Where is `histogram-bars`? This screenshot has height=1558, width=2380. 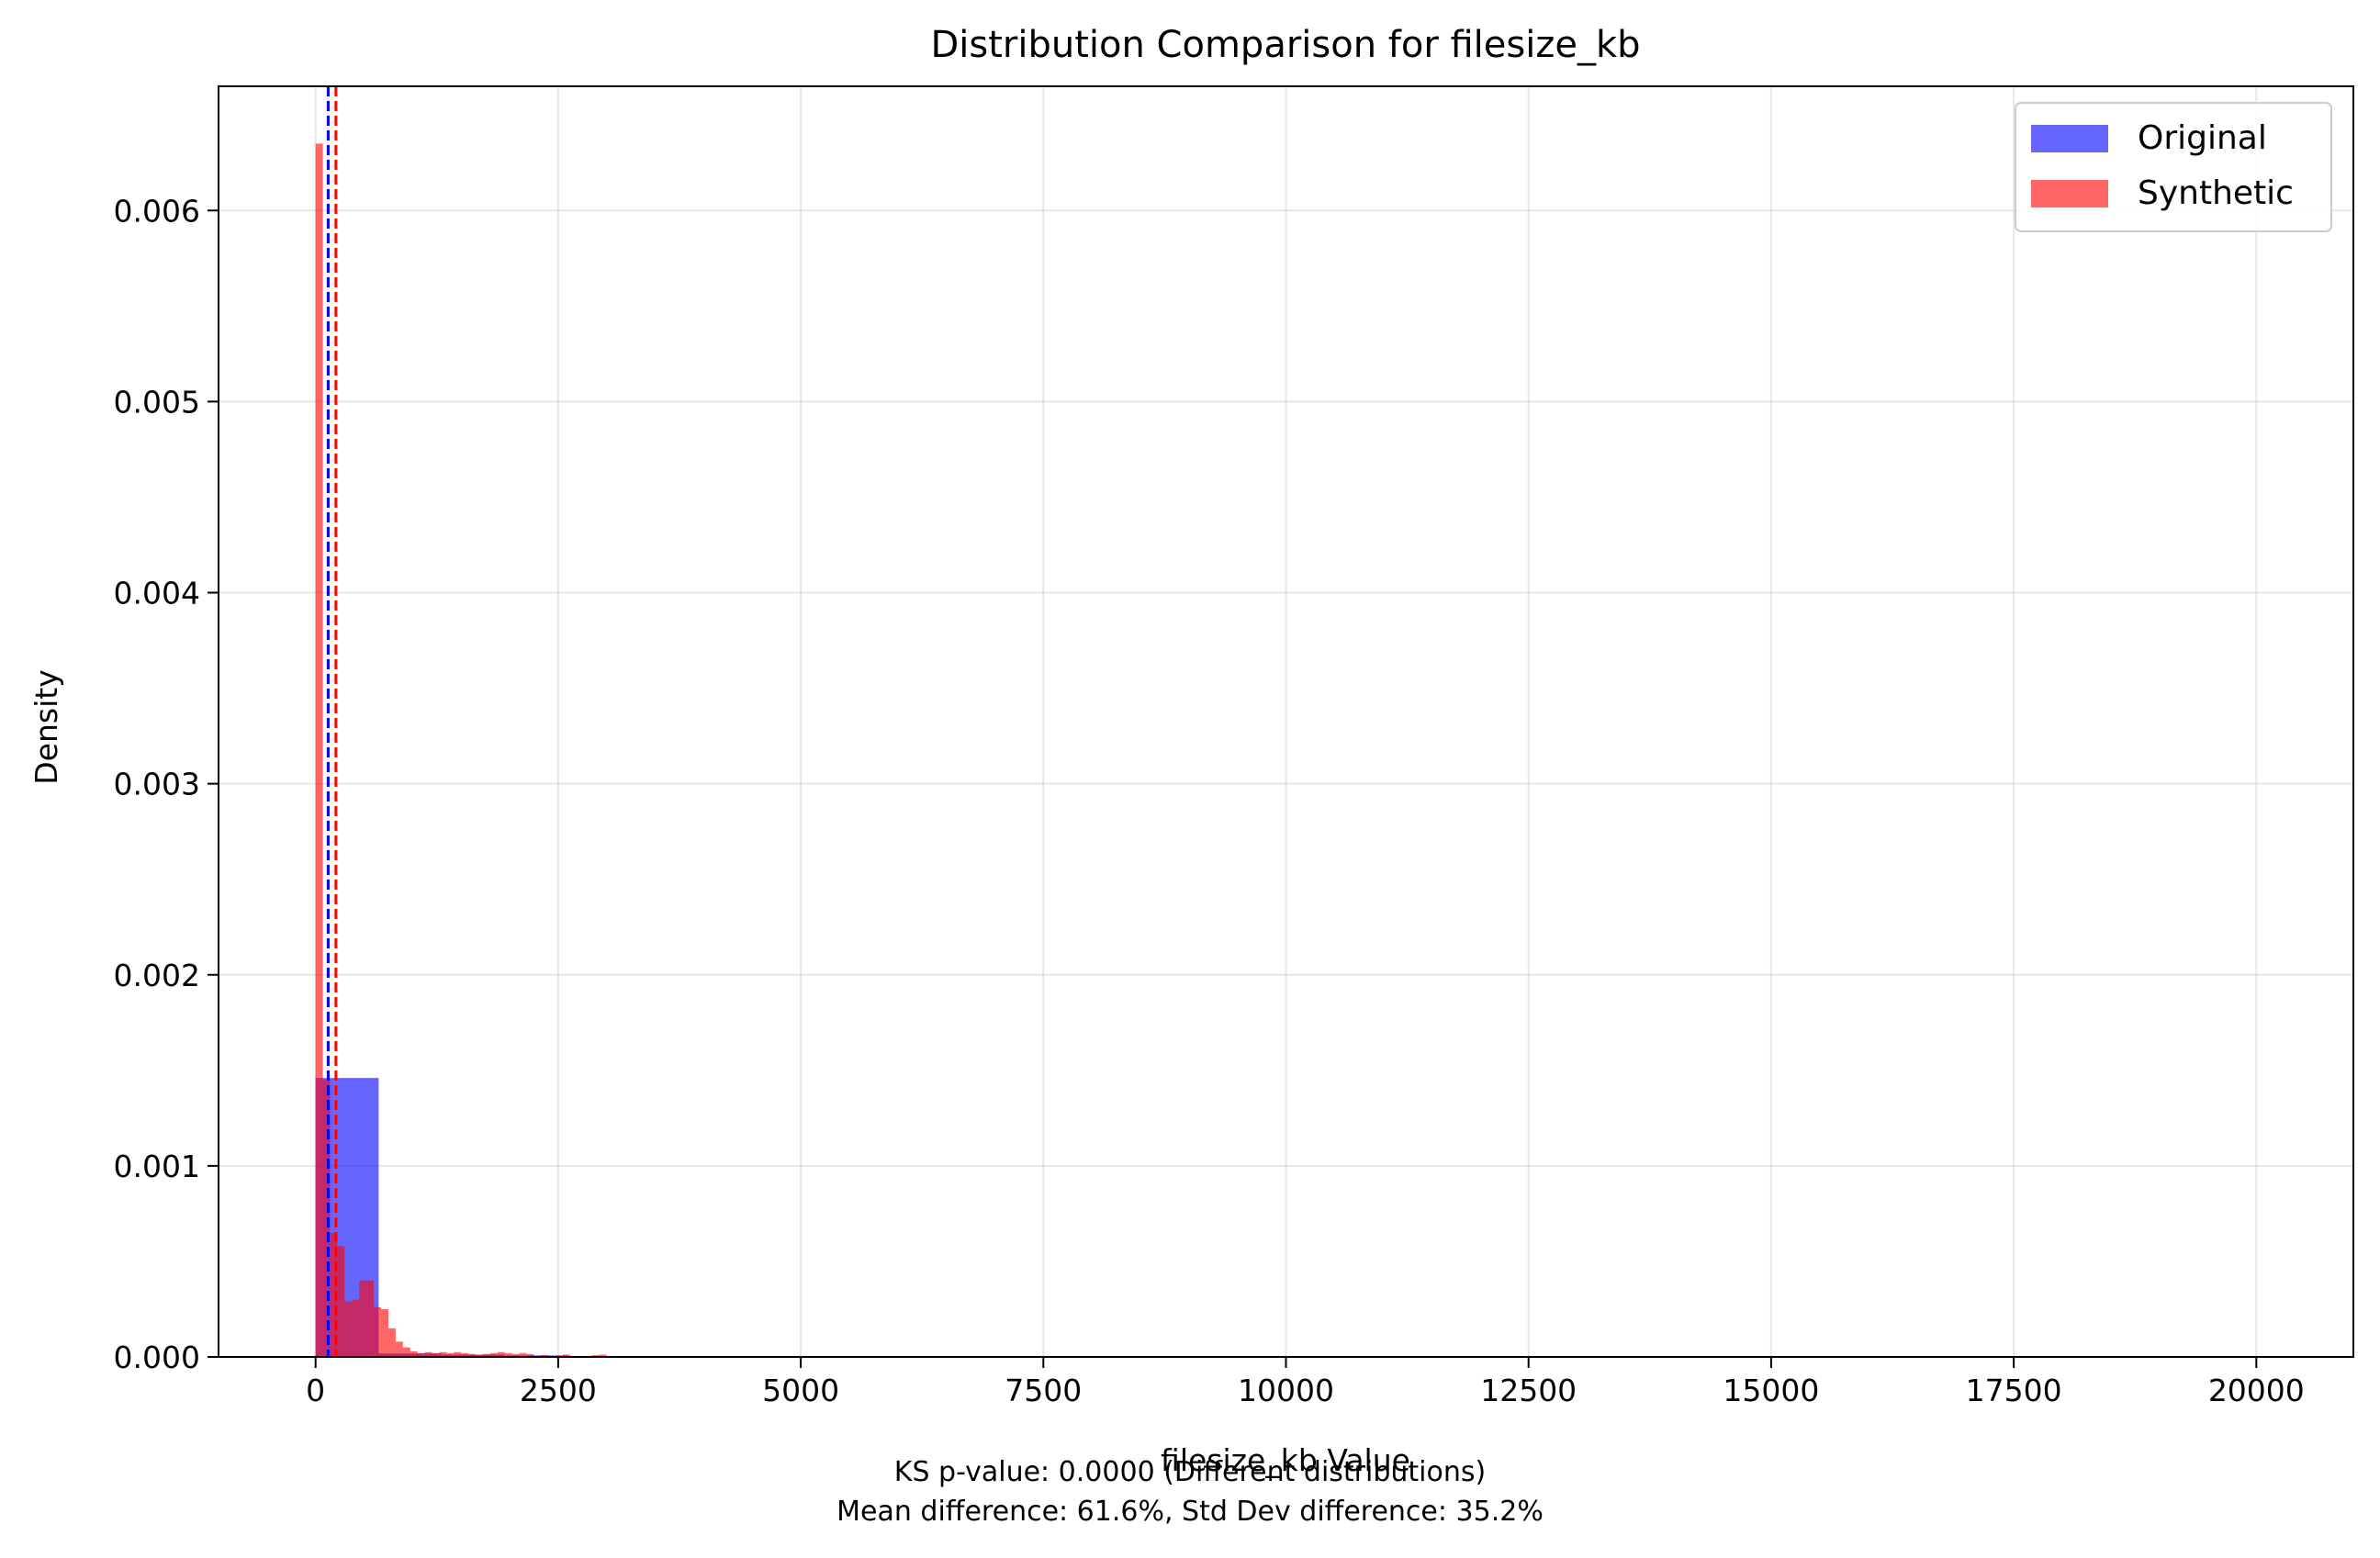
histogram-bars is located at coordinates (461, 750).